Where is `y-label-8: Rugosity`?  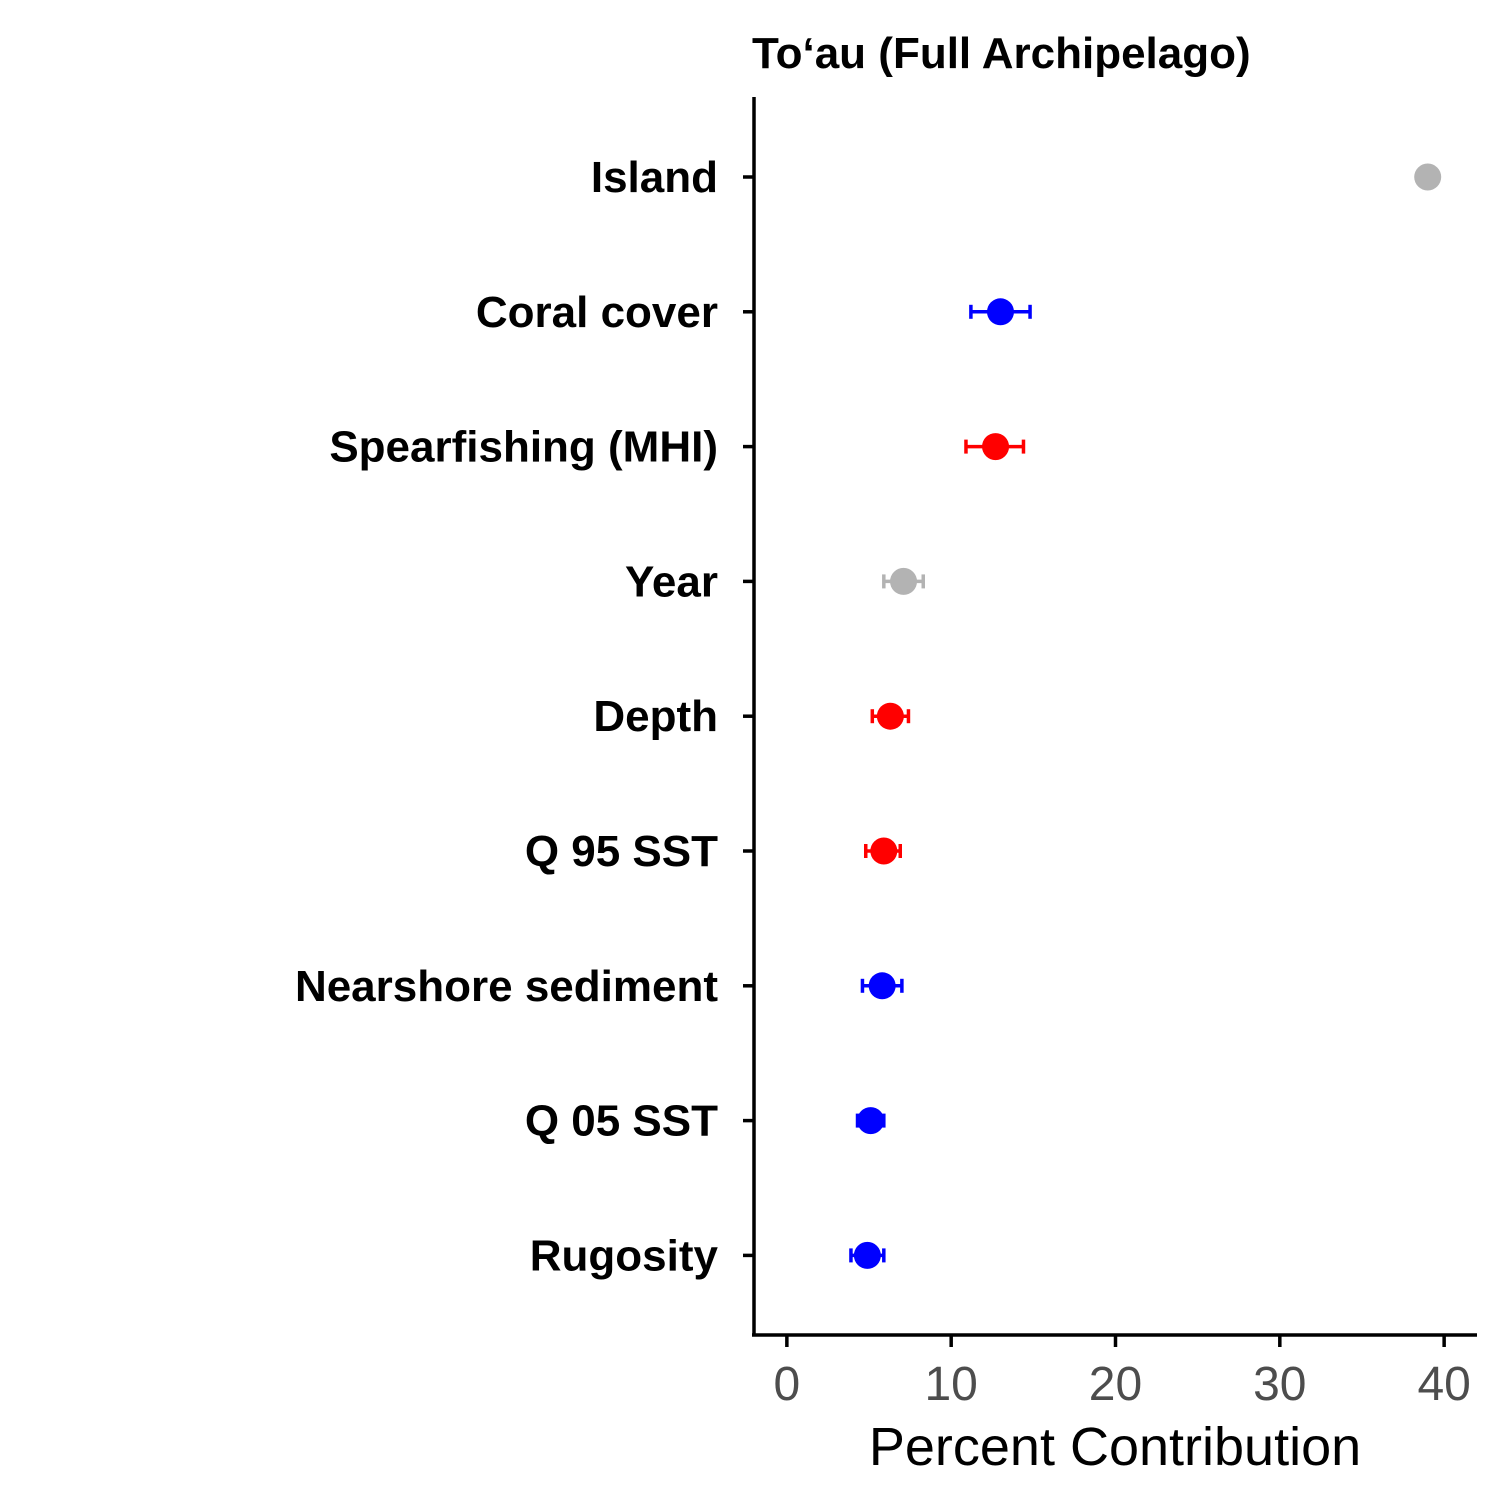 y-label-8: Rugosity is located at coordinates (624, 1255).